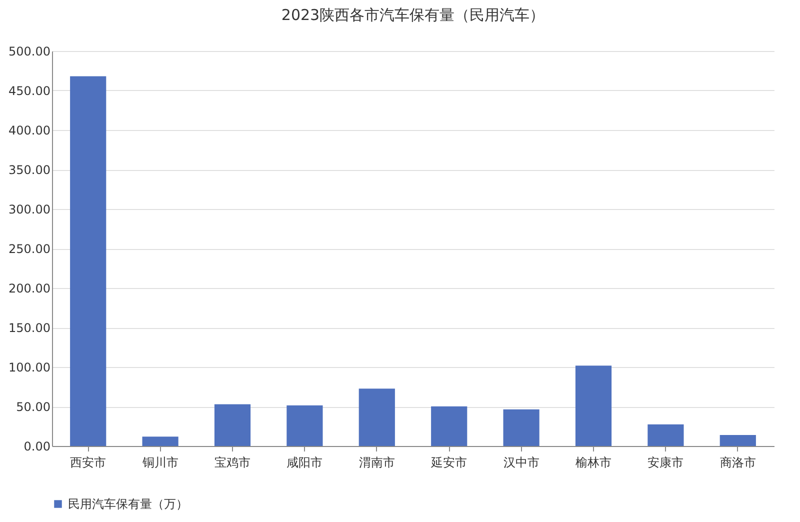 Image resolution: width=800 pixels, height=522 pixels. I want to click on y-tick-label: 400.00, so click(29, 131).